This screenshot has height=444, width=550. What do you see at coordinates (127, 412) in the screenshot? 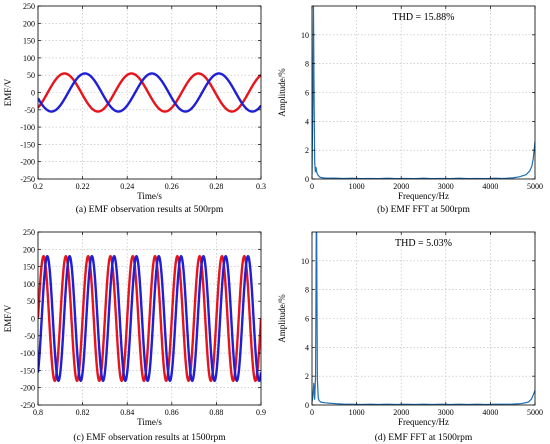
I see `x-tick-label: 0.84` at bounding box center [127, 412].